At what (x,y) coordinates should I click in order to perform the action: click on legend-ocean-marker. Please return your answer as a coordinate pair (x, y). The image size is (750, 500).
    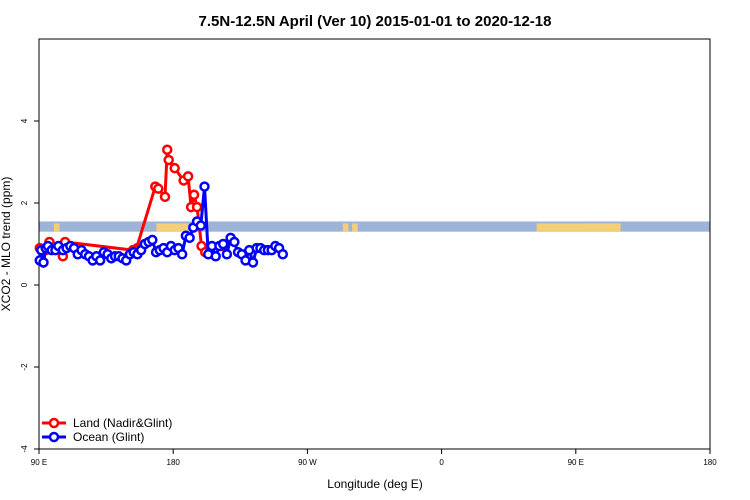
    Looking at the image, I should click on (54, 437).